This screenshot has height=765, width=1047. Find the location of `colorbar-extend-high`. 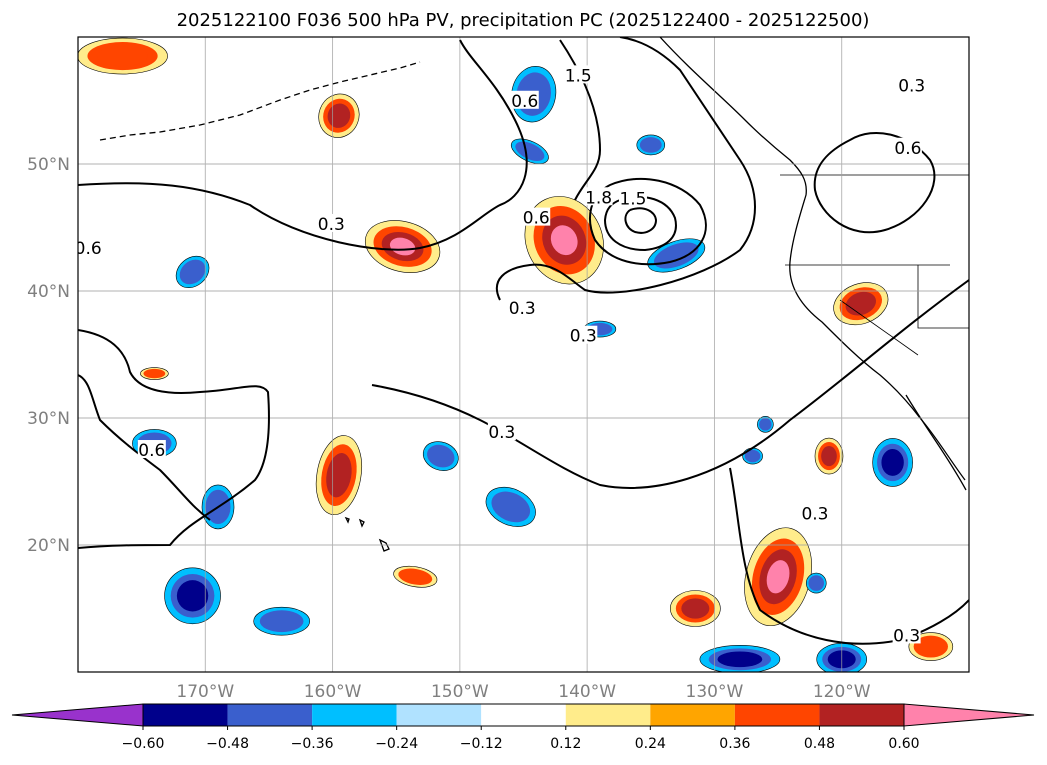

colorbar-extend-high is located at coordinates (969, 715).